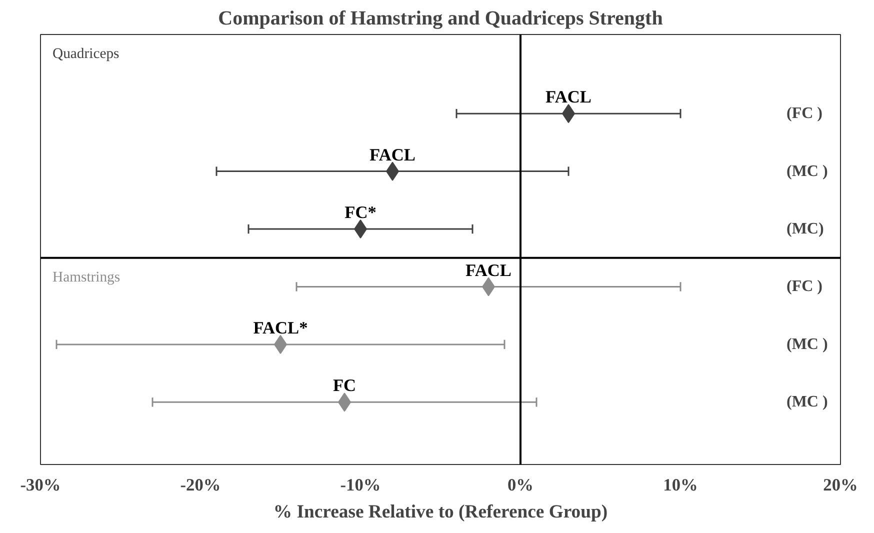 The image size is (874, 533). What do you see at coordinates (440, 512) in the screenshot?
I see `x-axis-title: % Increase Relative to (Reference Group)` at bounding box center [440, 512].